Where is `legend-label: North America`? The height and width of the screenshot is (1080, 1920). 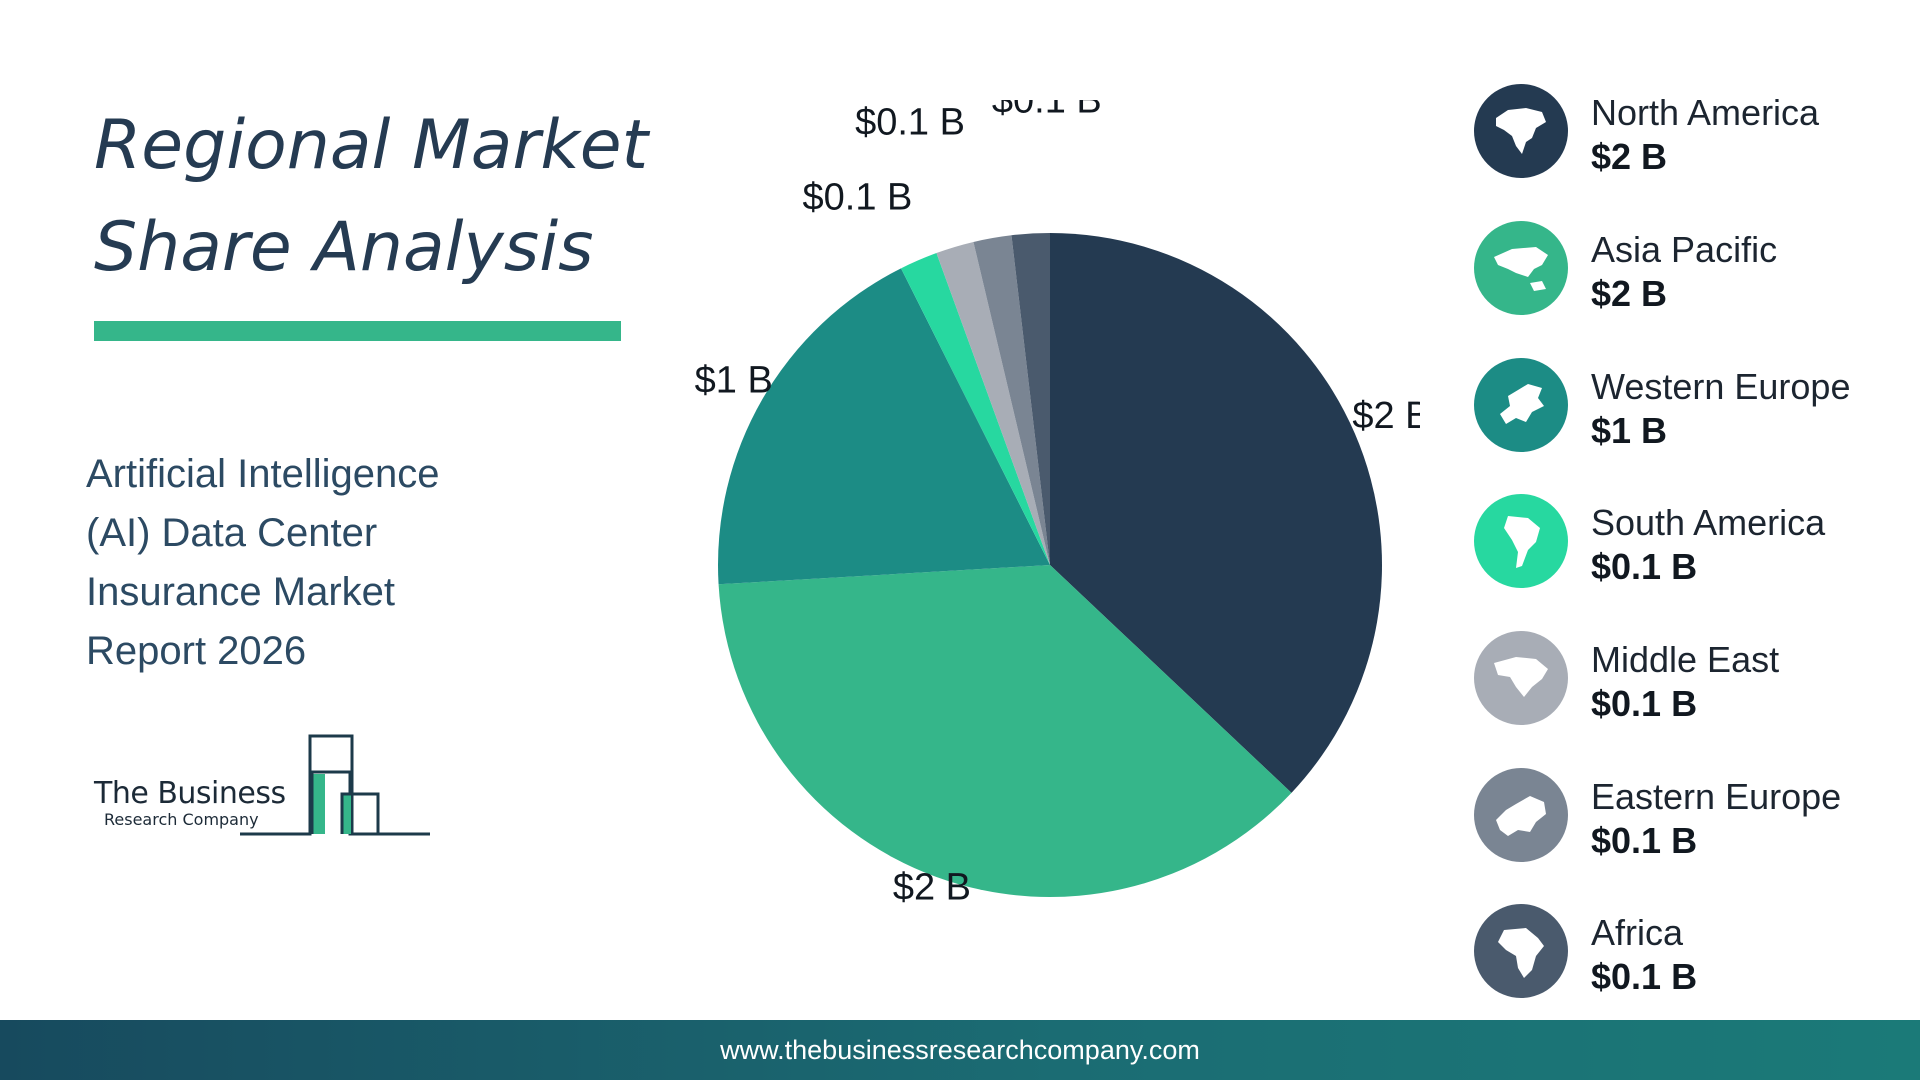 legend-label: North America is located at coordinates (1705, 112).